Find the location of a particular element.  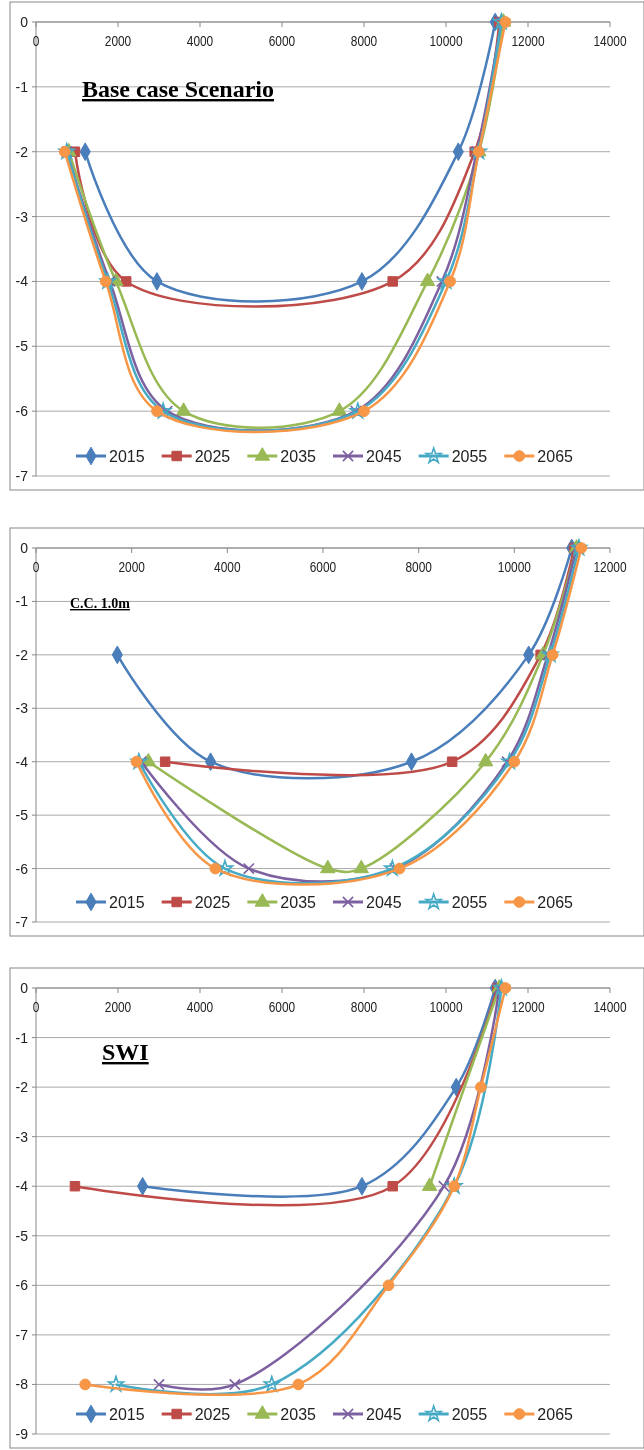

text: SWI is located at coordinates (125, 1052).